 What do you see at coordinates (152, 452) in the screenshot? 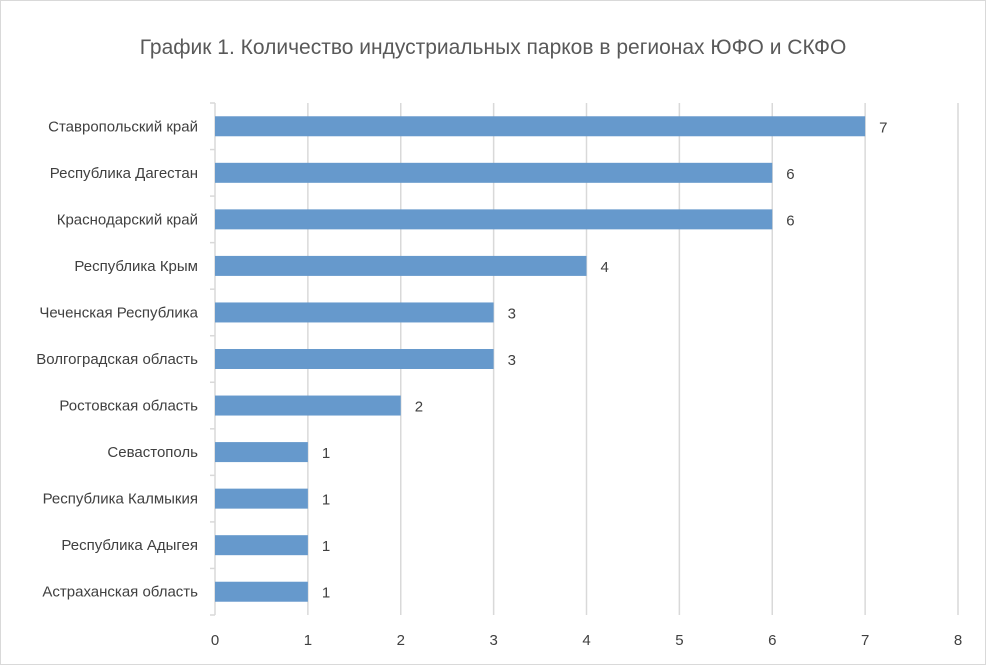
I see `category-label: Севастополь` at bounding box center [152, 452].